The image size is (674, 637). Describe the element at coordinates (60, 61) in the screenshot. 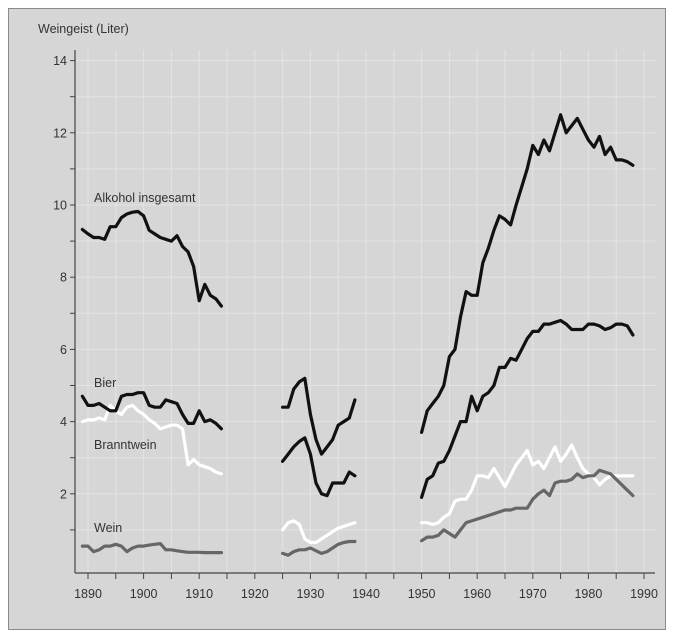

I see `y-tick-label: 14` at that location.